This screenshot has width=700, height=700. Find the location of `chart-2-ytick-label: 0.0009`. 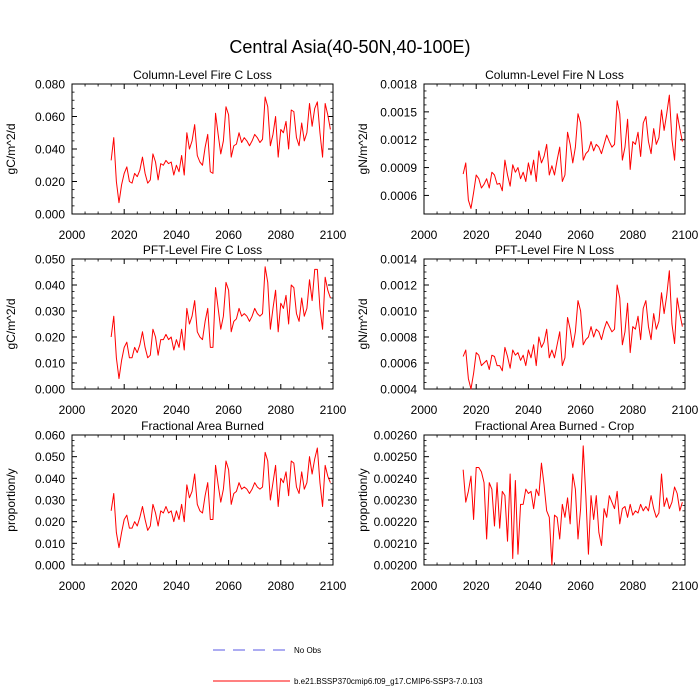

chart-2-ytick-label: 0.0009 is located at coordinates (398, 168).